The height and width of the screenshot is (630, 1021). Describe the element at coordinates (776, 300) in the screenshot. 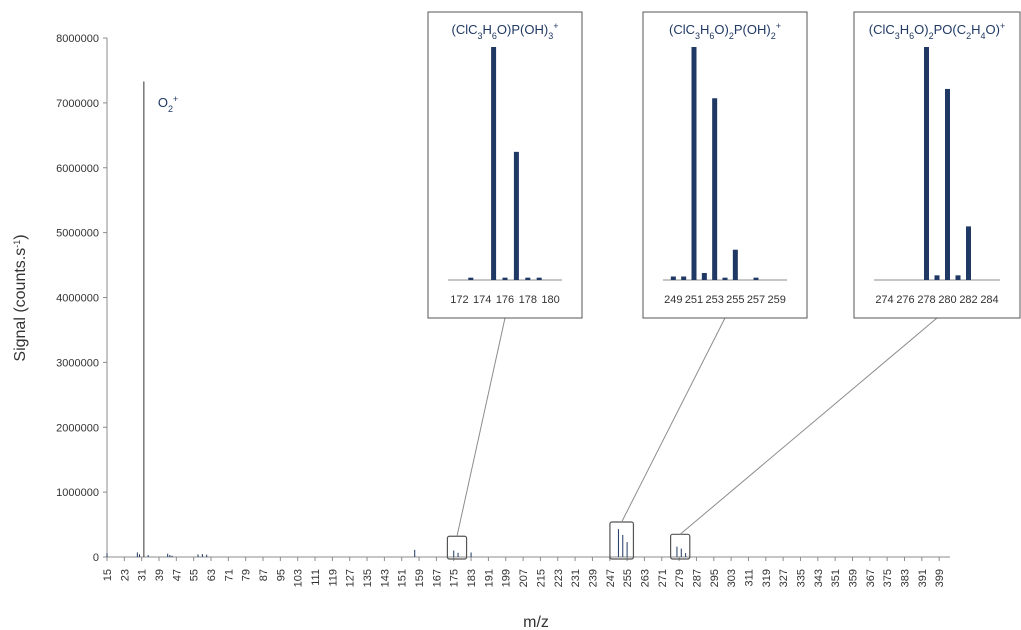

I see `inset-x-tick-label: 259` at that location.